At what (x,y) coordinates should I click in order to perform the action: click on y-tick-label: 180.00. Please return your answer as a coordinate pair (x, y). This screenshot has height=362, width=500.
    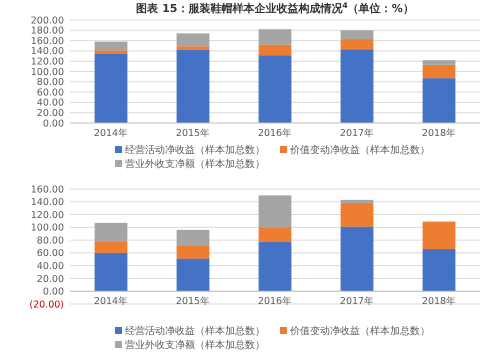
    Looking at the image, I should click on (47, 31).